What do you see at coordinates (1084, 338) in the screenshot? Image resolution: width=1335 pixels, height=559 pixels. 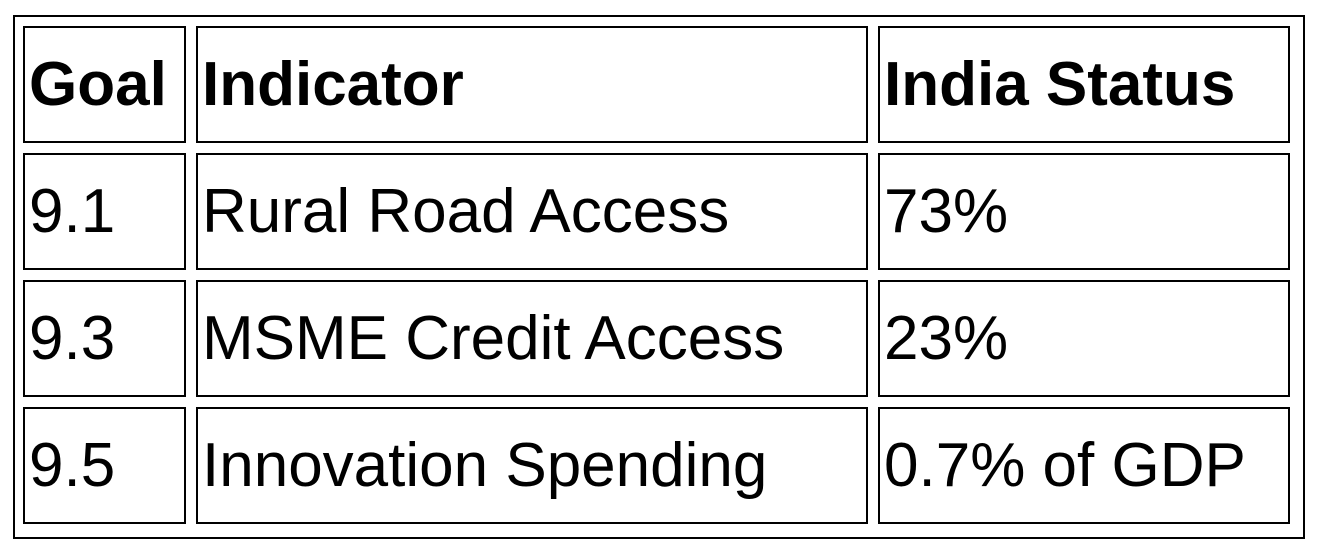 I see `cell-india-status: 23%` at bounding box center [1084, 338].